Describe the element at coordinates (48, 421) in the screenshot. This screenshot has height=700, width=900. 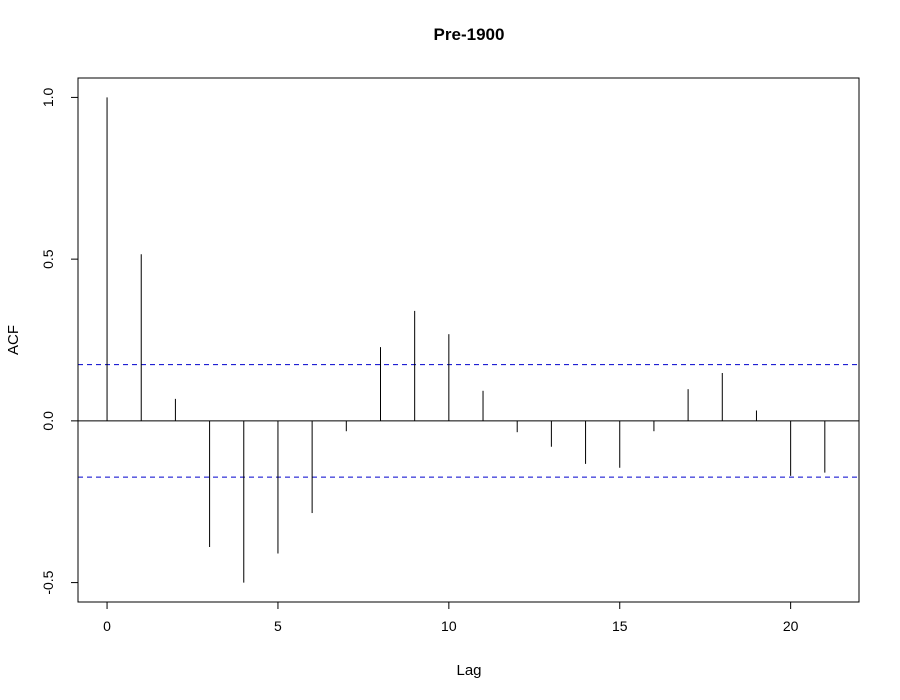
I see `y-tick-label: 0.0` at that location.